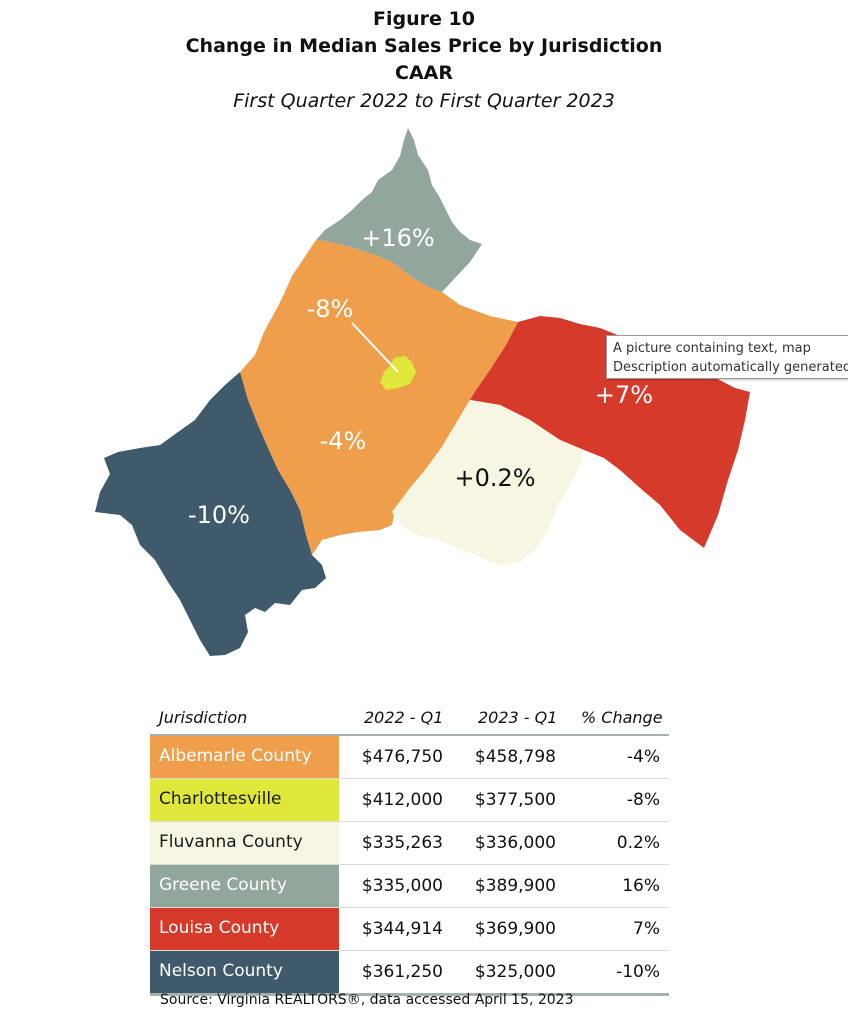 Image resolution: width=848 pixels, height=1029 pixels. What do you see at coordinates (402, 757) in the screenshot?
I see `price-2022-cell: $476,750` at bounding box center [402, 757].